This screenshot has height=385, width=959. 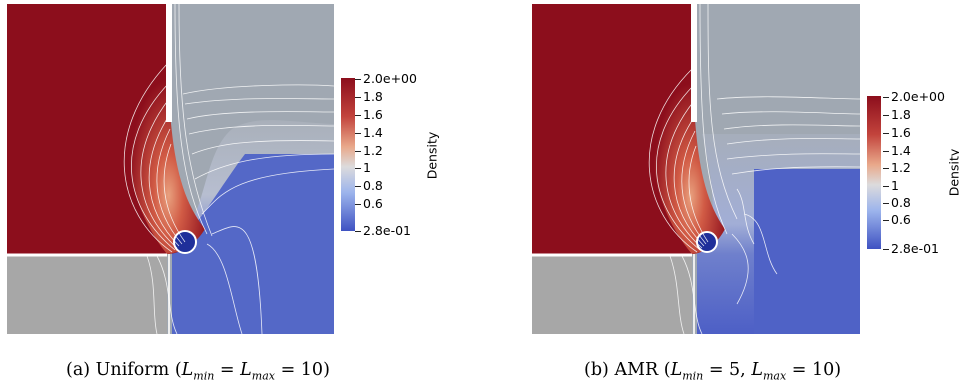 I want to click on colorbar-b-tick: 2.0e+00, so click(x=914, y=96).